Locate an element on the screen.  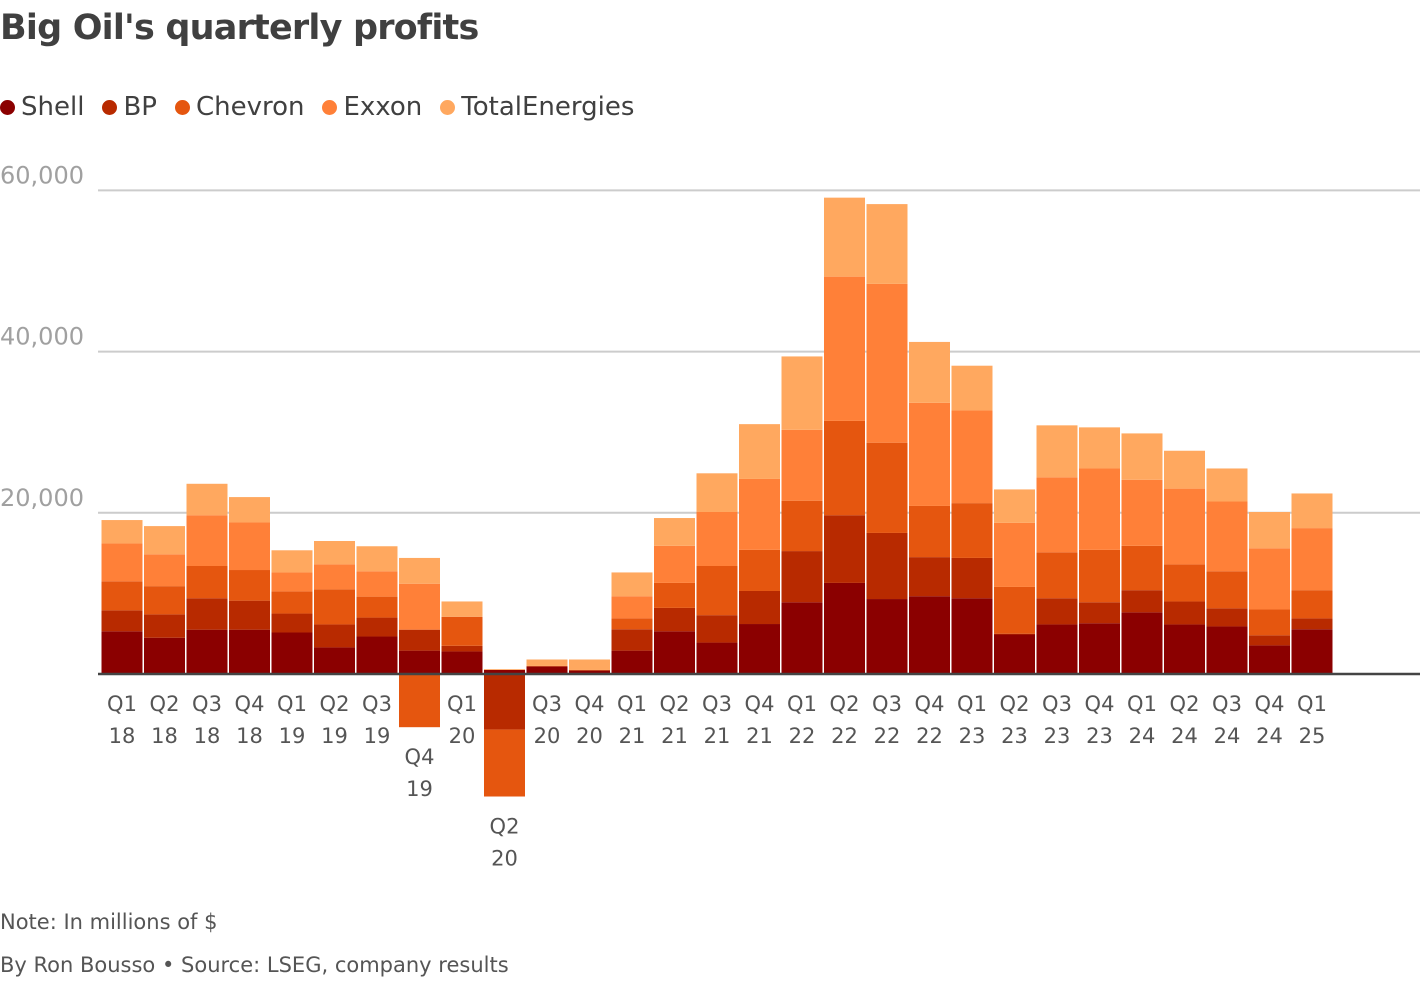
legend-item-exxon: Exxon is located at coordinates (372, 107).